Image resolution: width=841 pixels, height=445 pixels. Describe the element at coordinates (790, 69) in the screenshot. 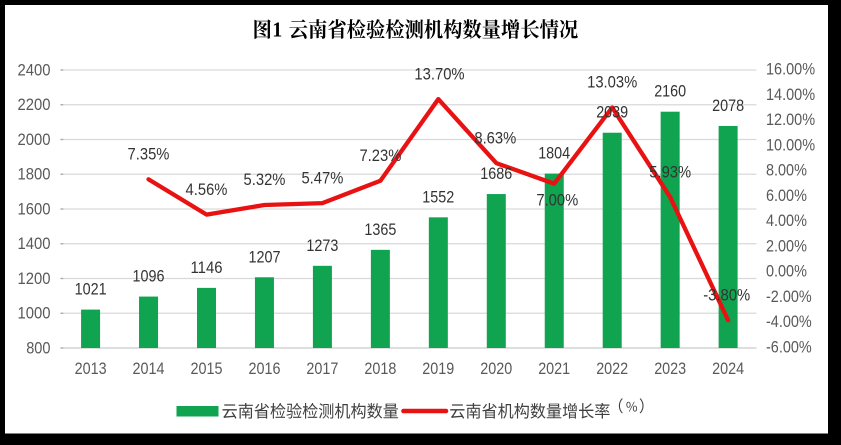

I see `svg-text: 16.00%` at that location.